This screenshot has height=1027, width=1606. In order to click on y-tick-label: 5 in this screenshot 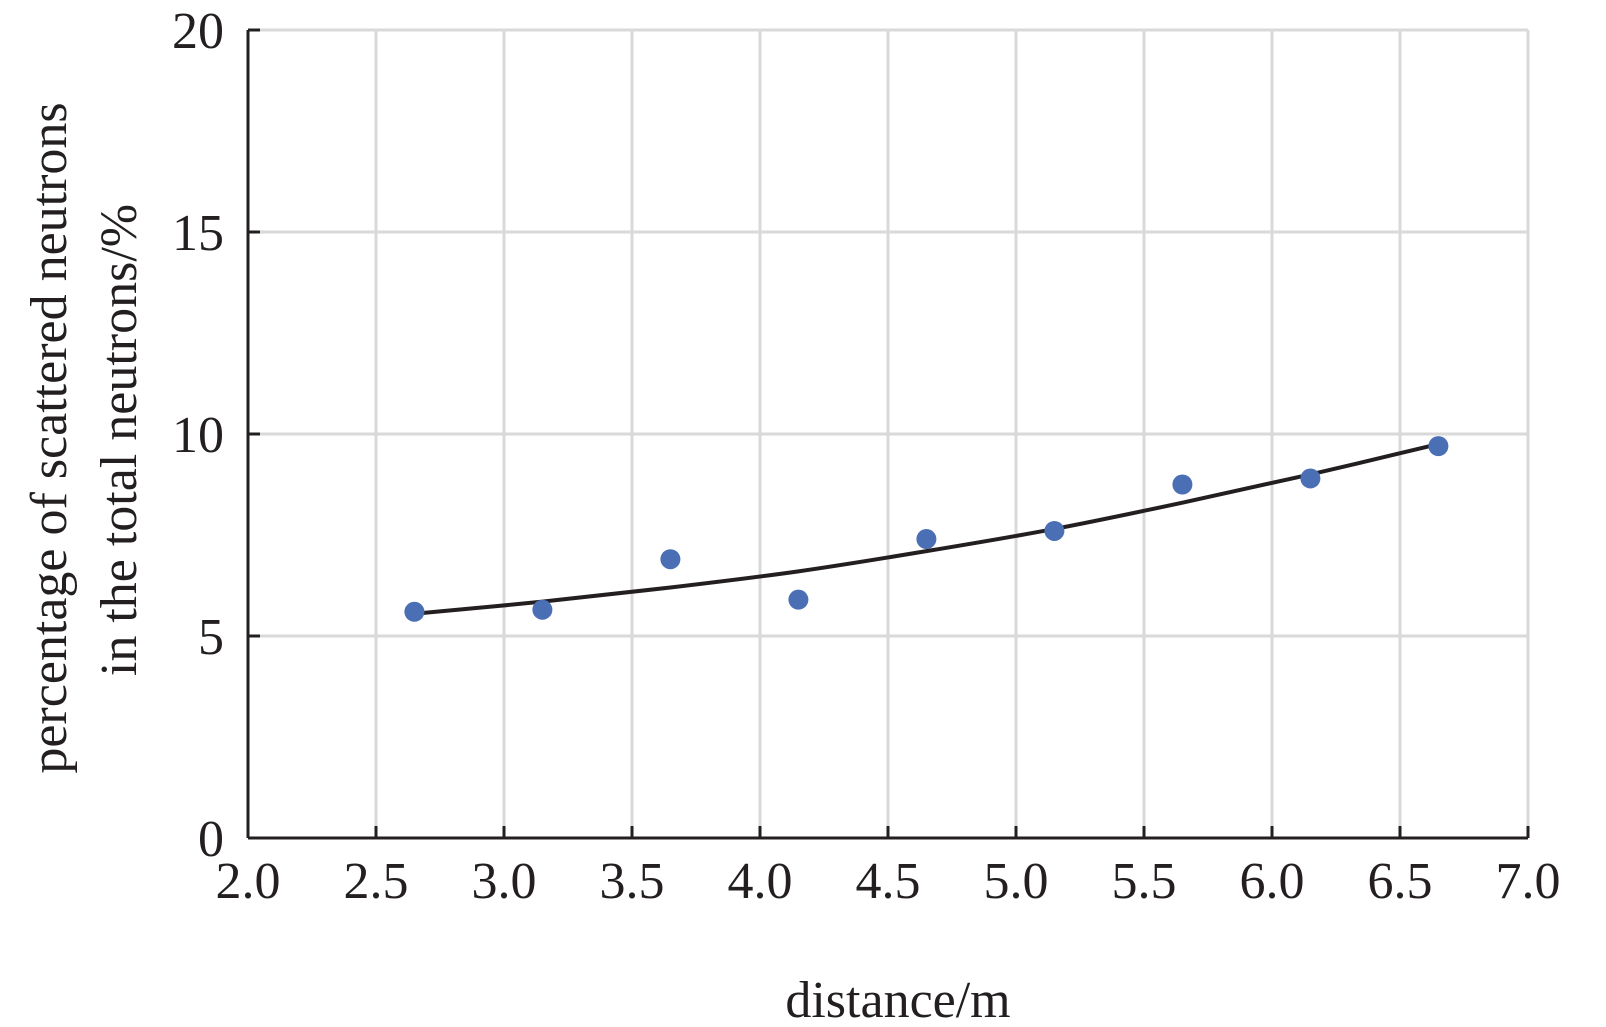, I will do `click(211, 637)`.